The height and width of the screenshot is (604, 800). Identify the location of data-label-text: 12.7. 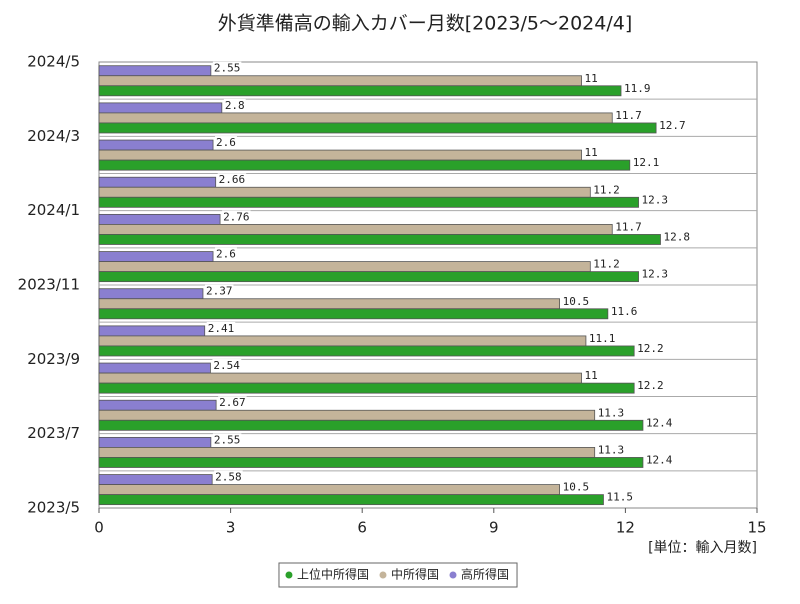
(672, 125).